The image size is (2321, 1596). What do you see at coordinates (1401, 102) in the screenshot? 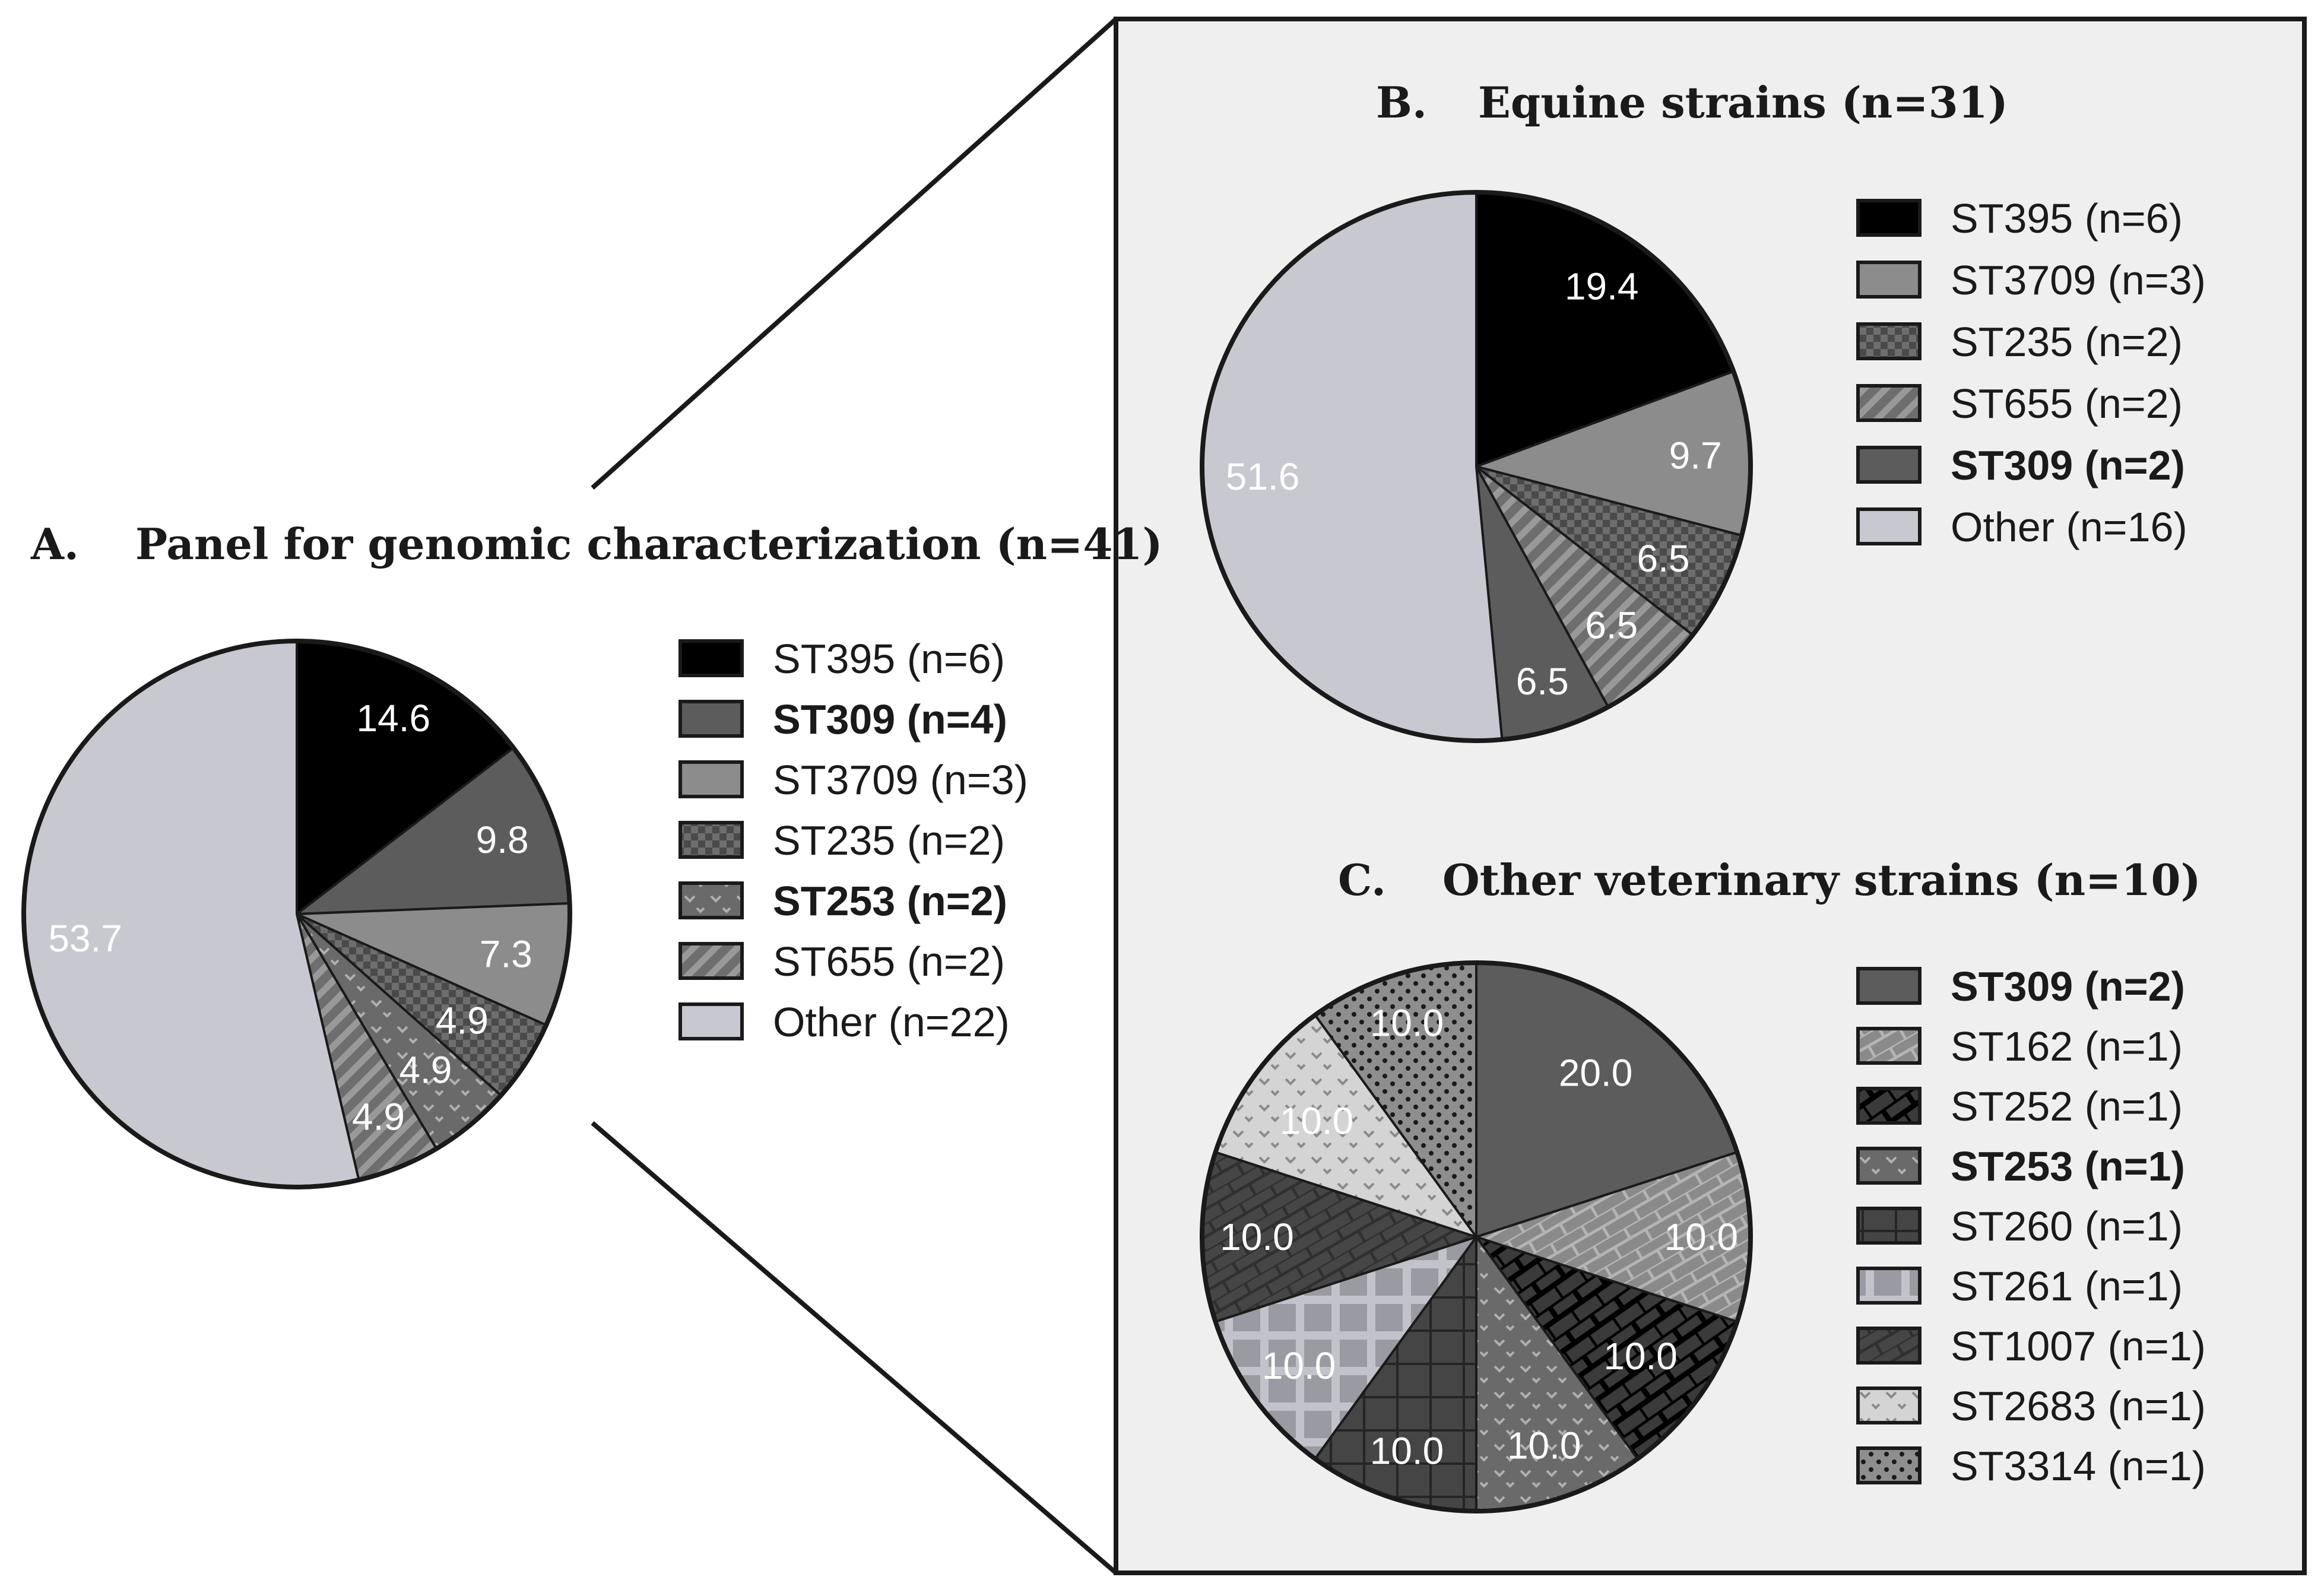
I see `panel-b-letter: B.` at bounding box center [1401, 102].